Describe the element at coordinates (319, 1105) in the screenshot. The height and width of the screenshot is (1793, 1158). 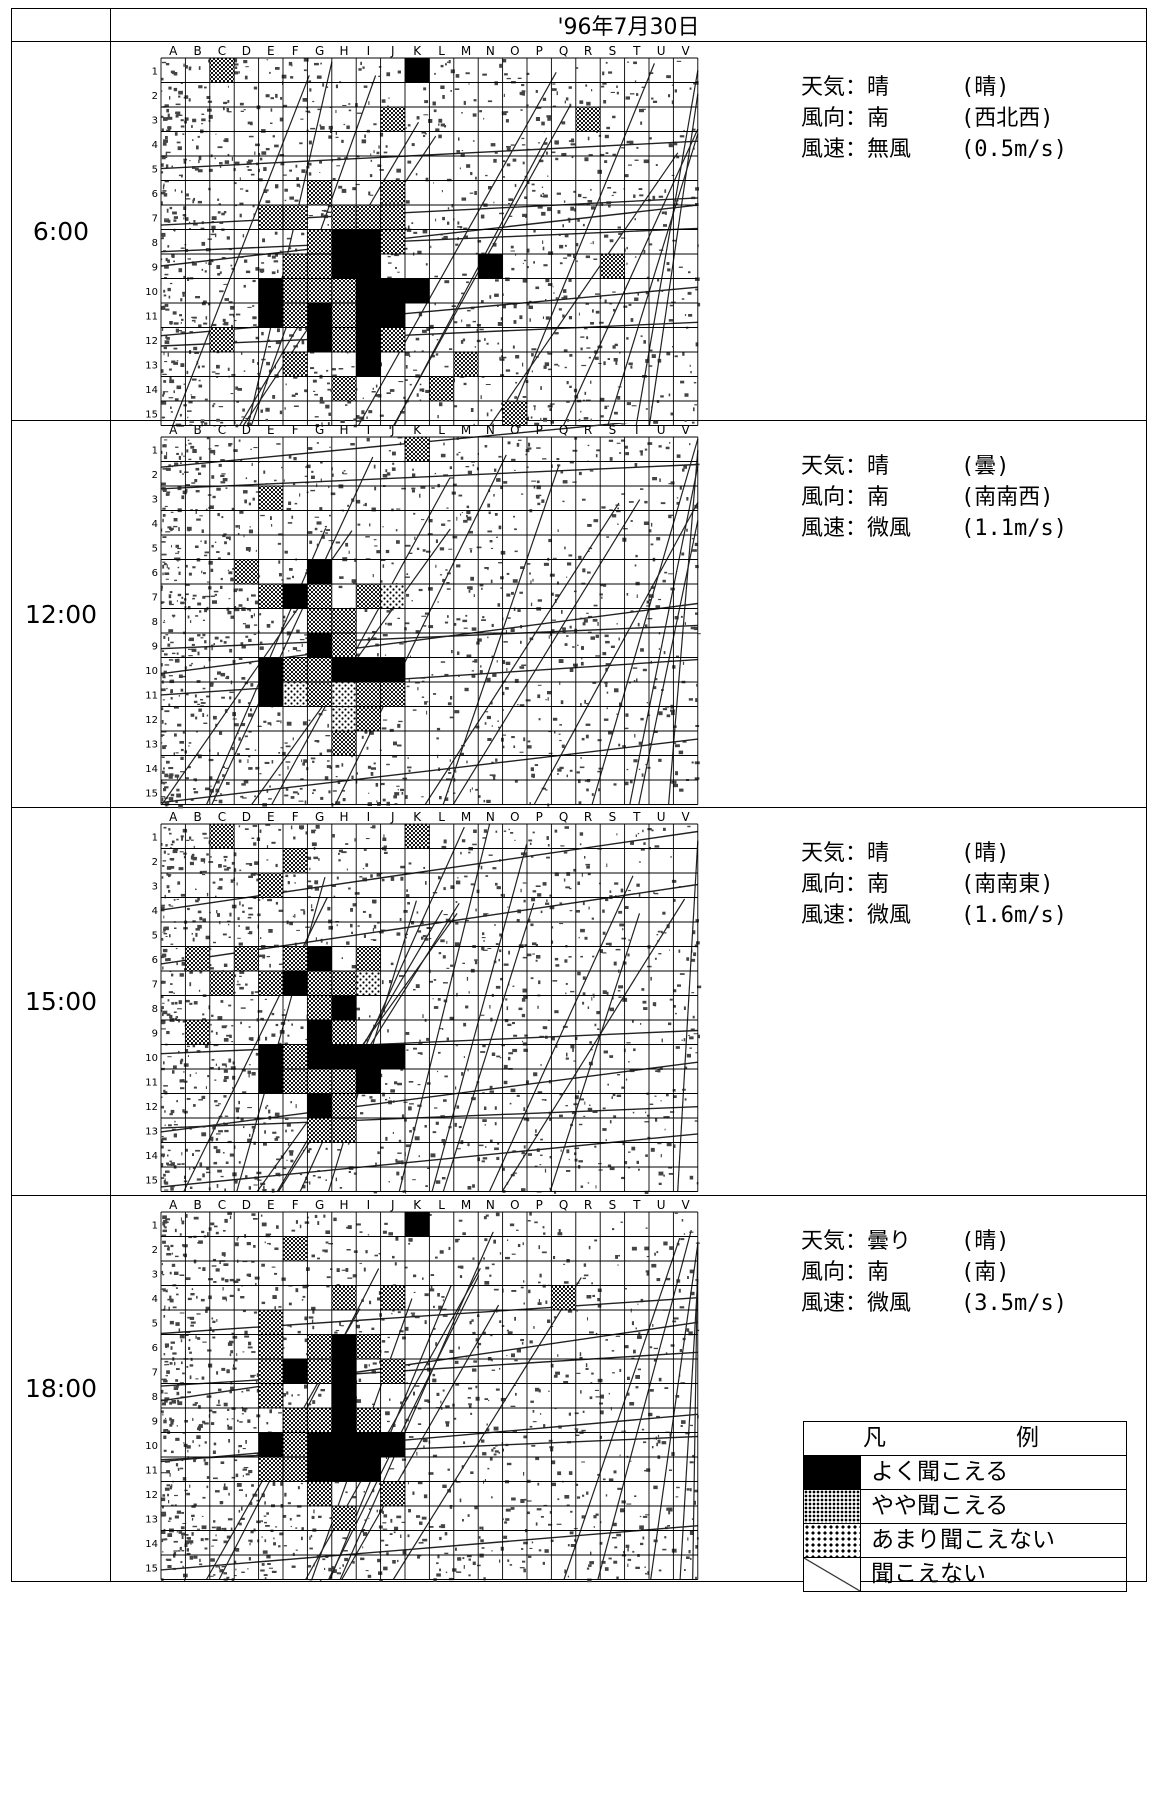
I see `cell-G12-good` at that location.